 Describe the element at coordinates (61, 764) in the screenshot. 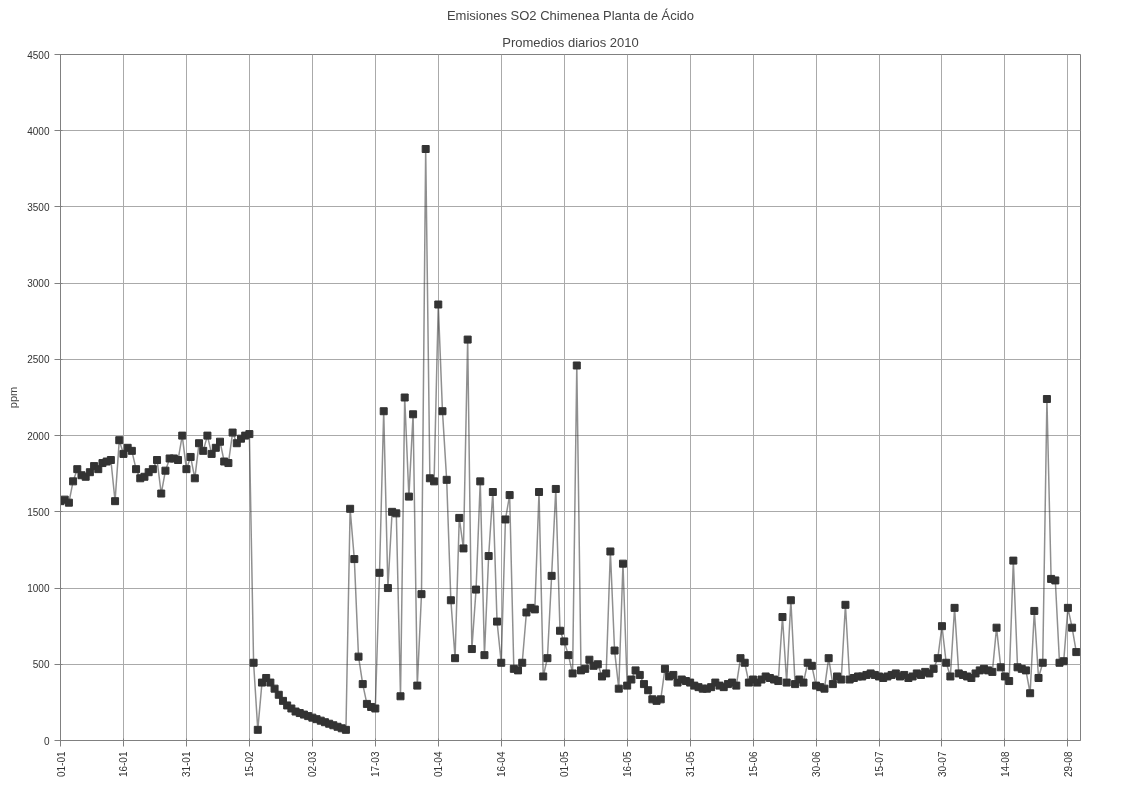

I see `x-tick-label: 01-01` at that location.